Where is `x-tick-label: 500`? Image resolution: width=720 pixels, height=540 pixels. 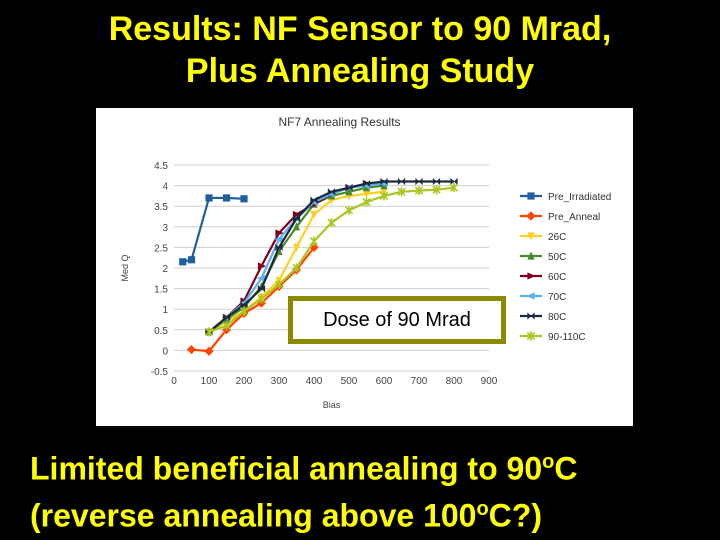 x-tick-label: 500 is located at coordinates (349, 381).